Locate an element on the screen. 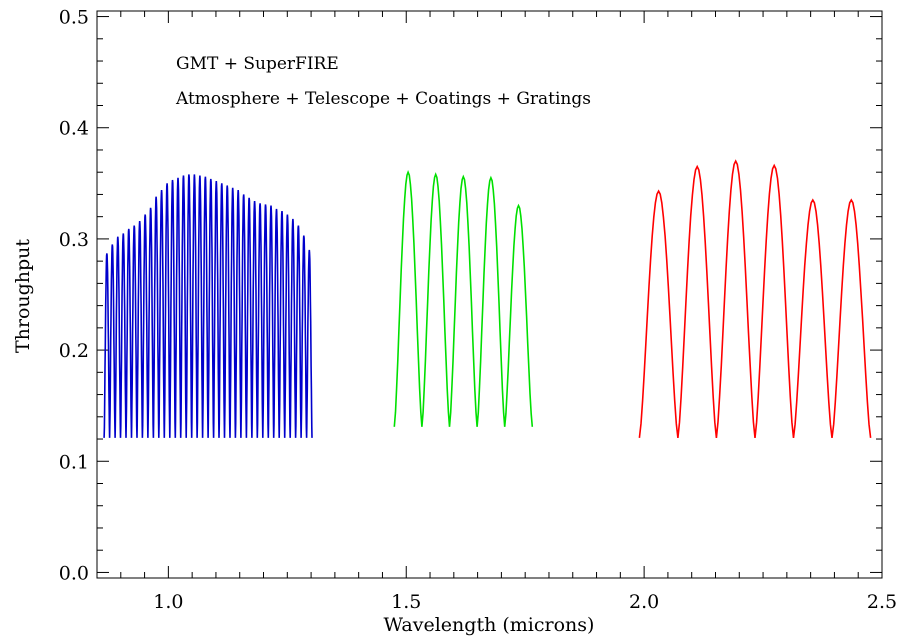 The height and width of the screenshot is (638, 898). y-tick-label: 0.1 is located at coordinates (74, 462).